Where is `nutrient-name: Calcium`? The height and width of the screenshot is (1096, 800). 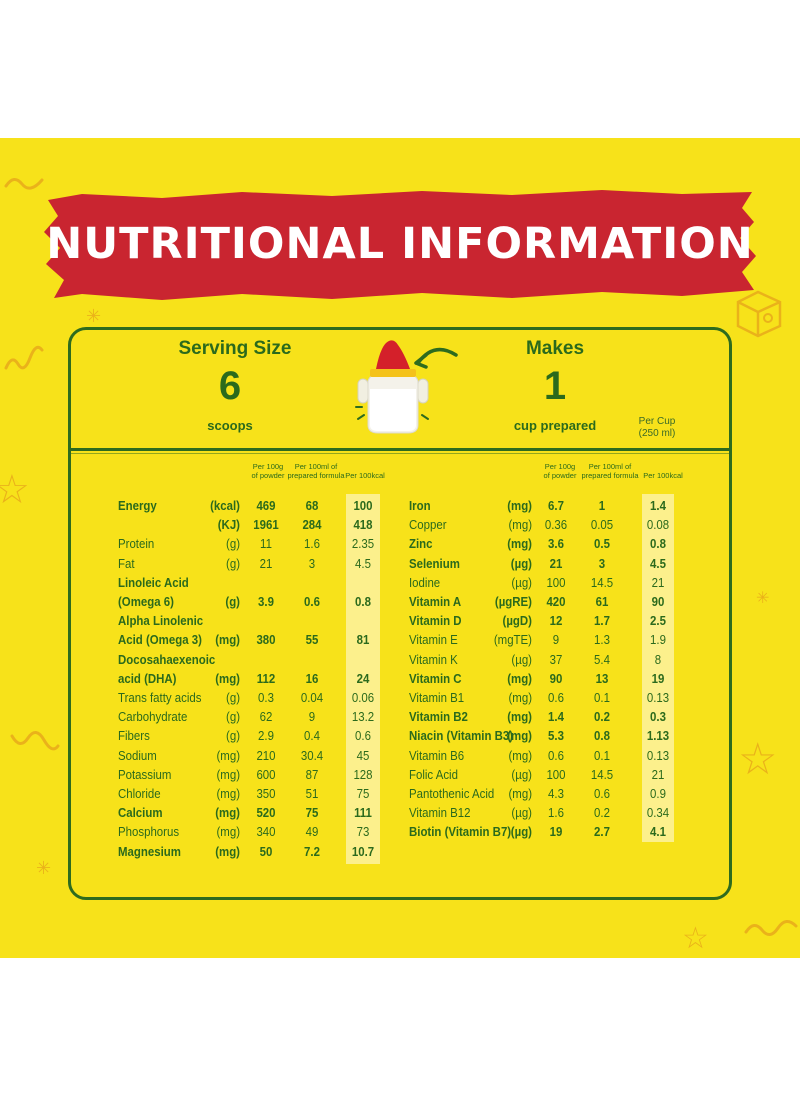 nutrient-name: Calcium is located at coordinates (140, 812).